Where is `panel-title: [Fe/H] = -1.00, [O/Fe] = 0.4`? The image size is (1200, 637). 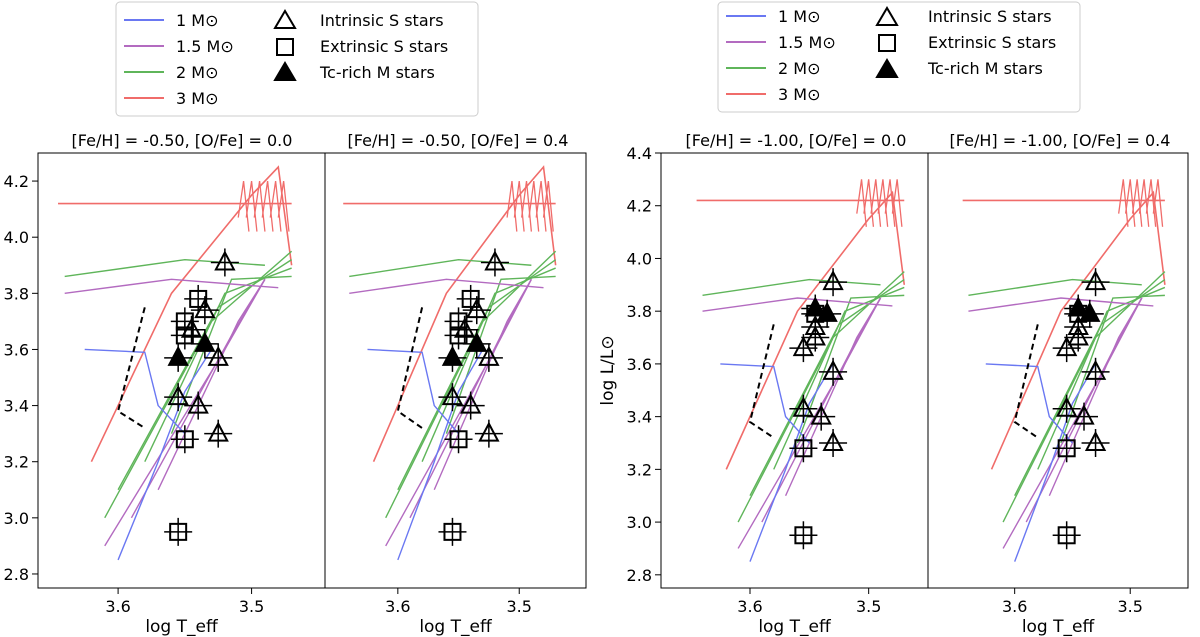
panel-title: [Fe/H] = -1.00, [O/Fe] = 0.4 is located at coordinates (1060, 140).